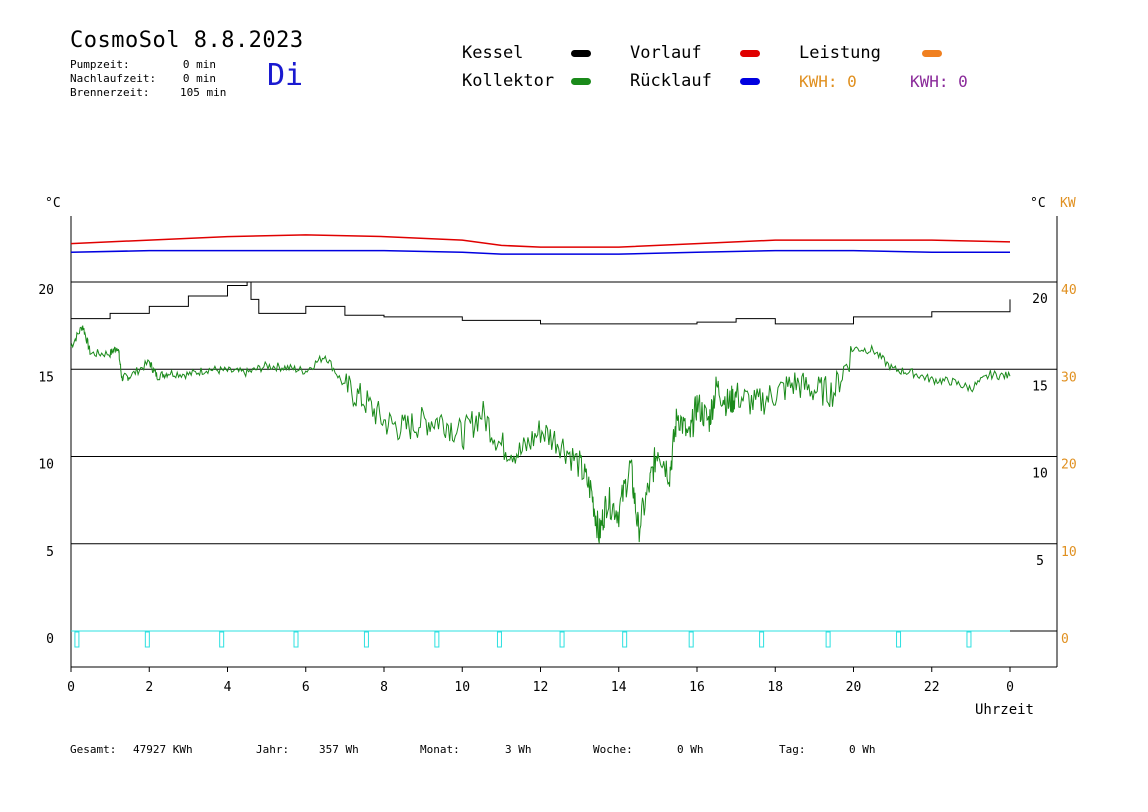 This screenshot has width=1148, height=812. Describe the element at coordinates (306, 687) in the screenshot. I see `x-tick-label: 6` at that location.